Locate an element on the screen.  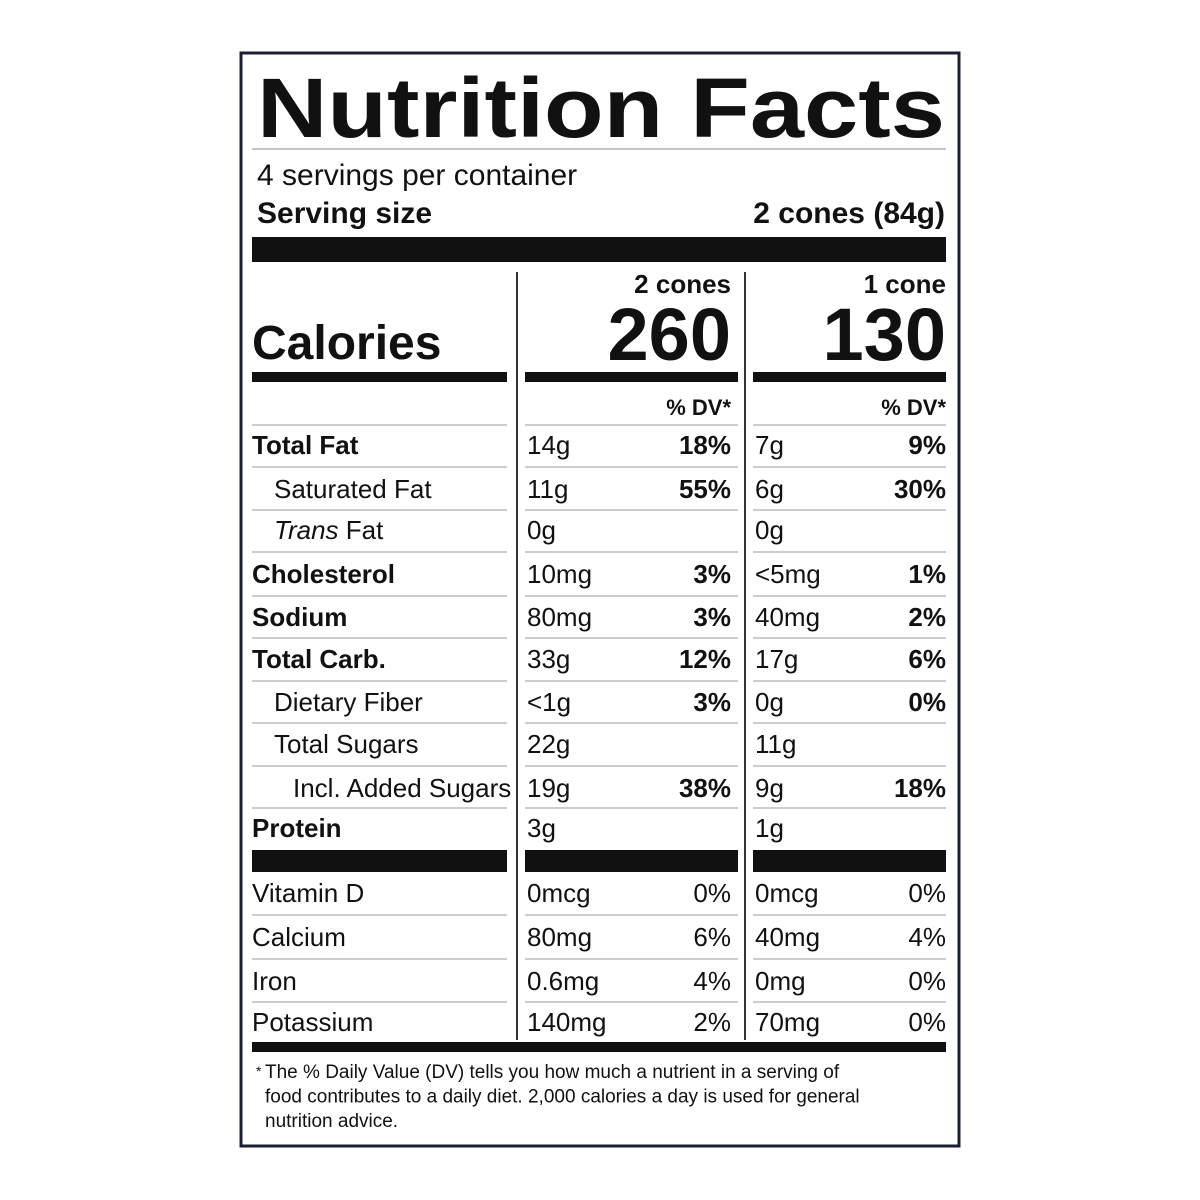
amount: 0.6mg is located at coordinates (563, 981).